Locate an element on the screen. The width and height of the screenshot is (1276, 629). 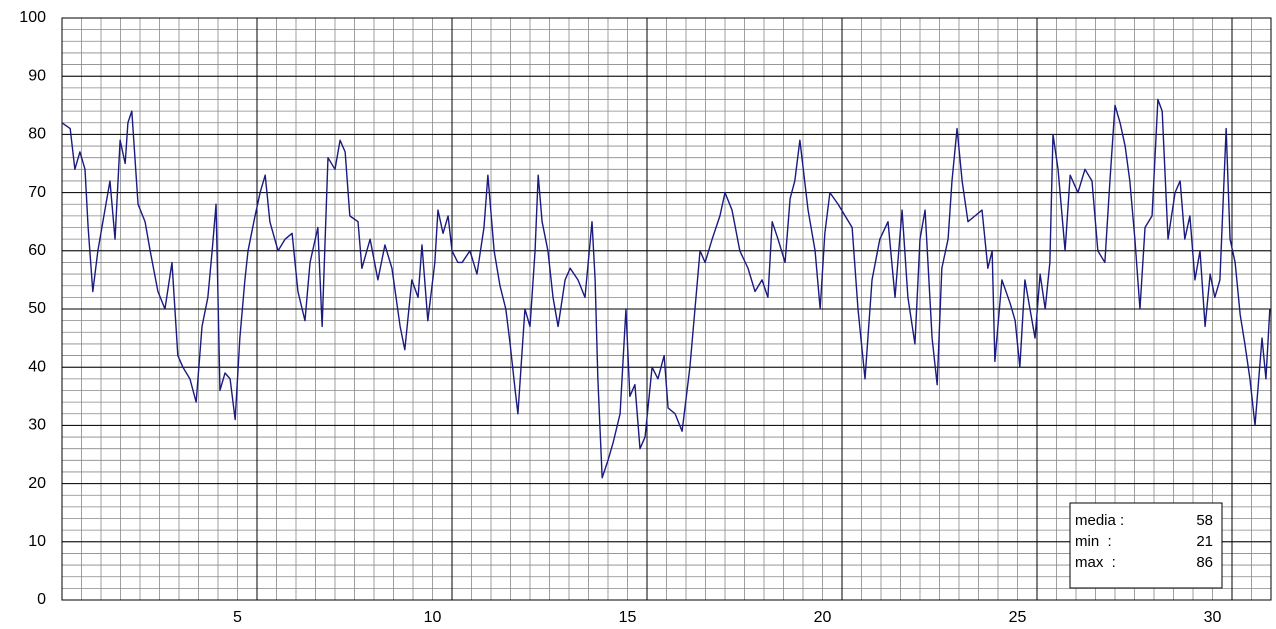
x-tick-label: 5 is located at coordinates (237, 617).